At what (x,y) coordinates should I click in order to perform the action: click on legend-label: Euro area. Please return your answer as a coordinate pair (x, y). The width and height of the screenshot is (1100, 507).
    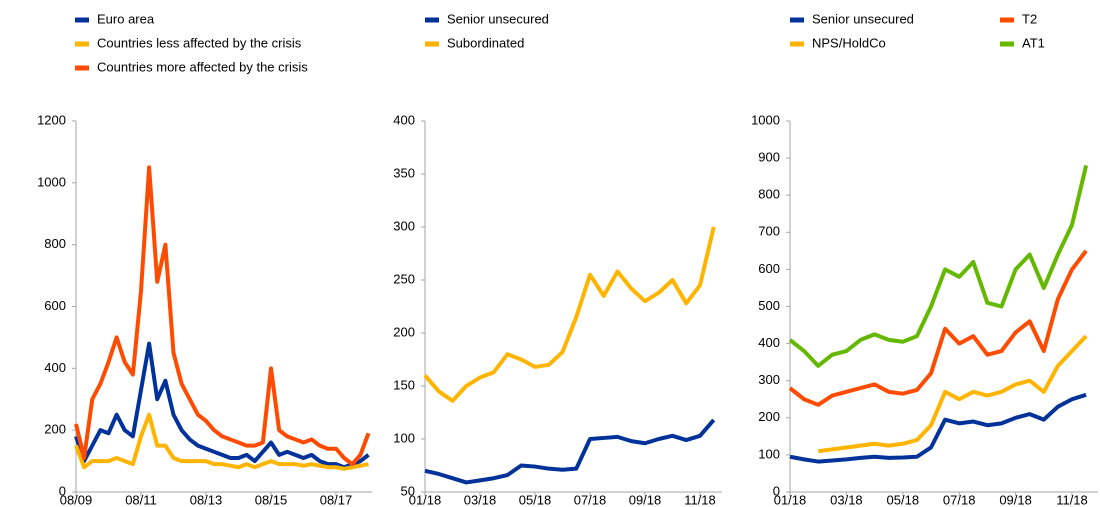
    Looking at the image, I should click on (126, 18).